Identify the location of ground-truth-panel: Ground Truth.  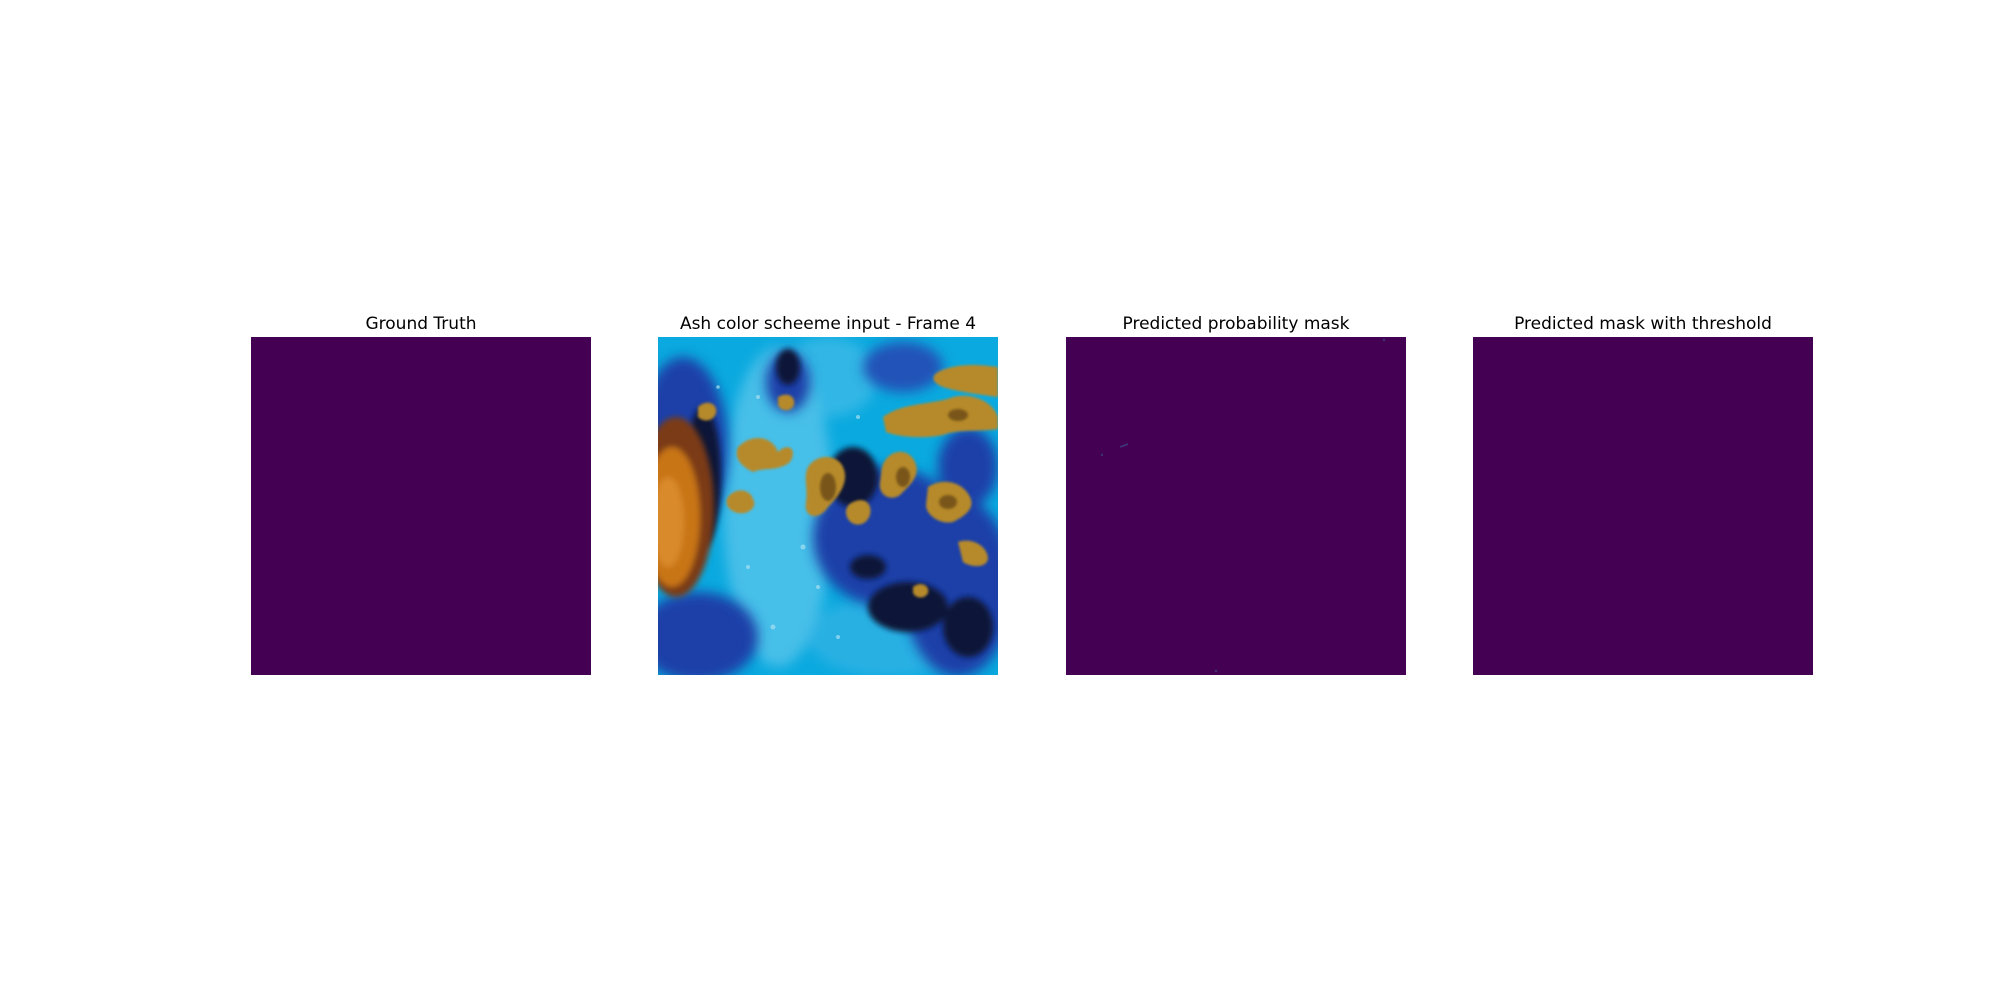
(421, 493).